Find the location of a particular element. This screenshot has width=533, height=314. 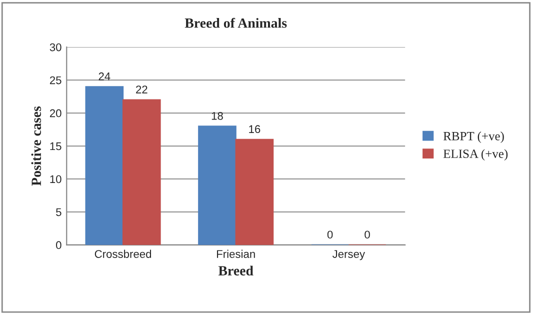

y-tick-label: 10 is located at coordinates (56, 179).